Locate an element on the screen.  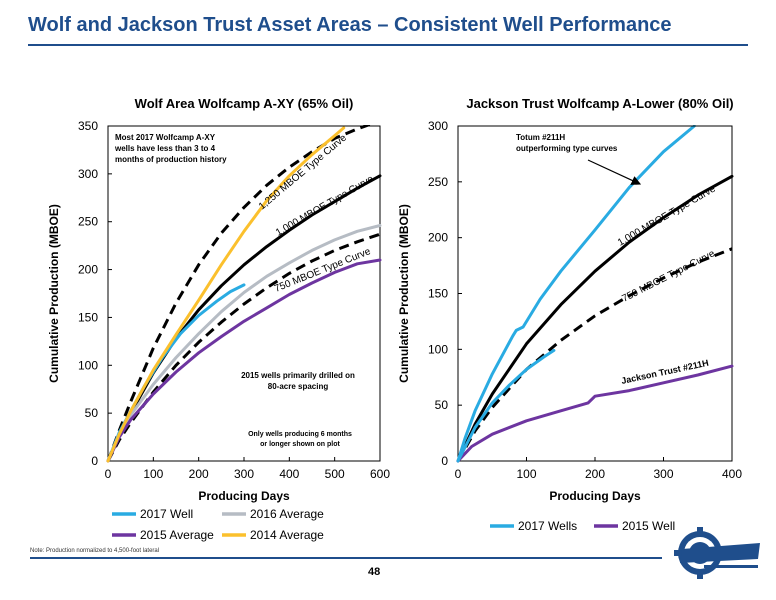
left-y-tick-label: 300 is located at coordinates (88, 174).